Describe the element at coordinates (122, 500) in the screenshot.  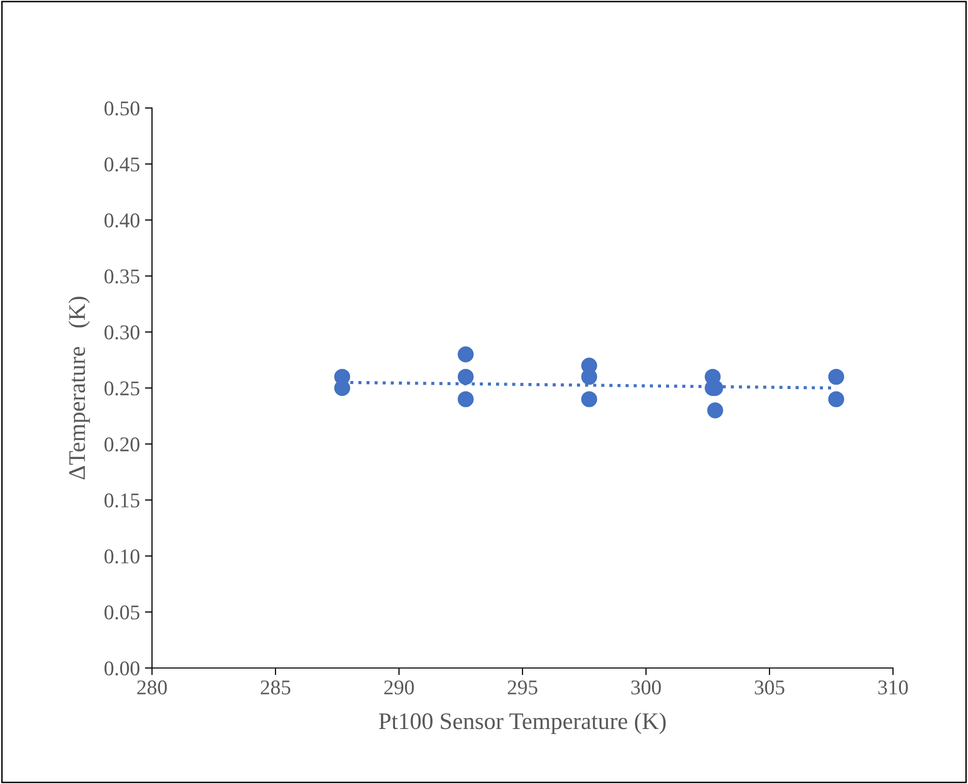
I see `y-tick-label: 0.15` at that location.